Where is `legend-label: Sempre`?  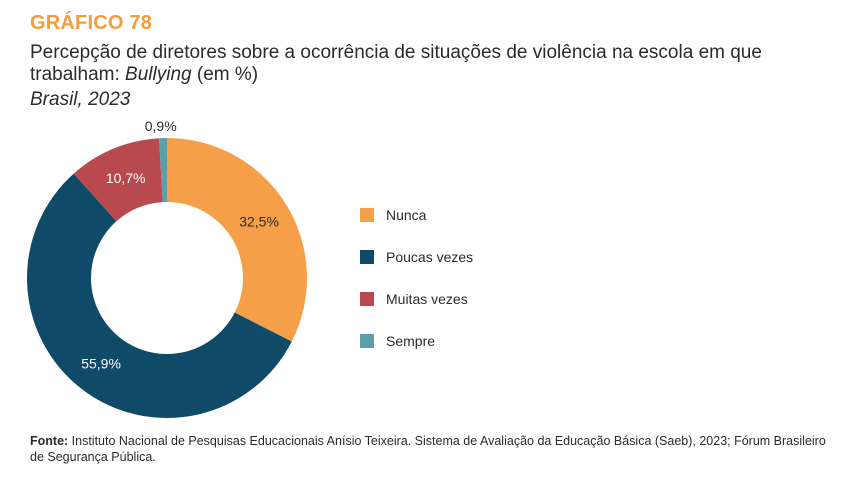
legend-label: Sempre is located at coordinates (411, 341).